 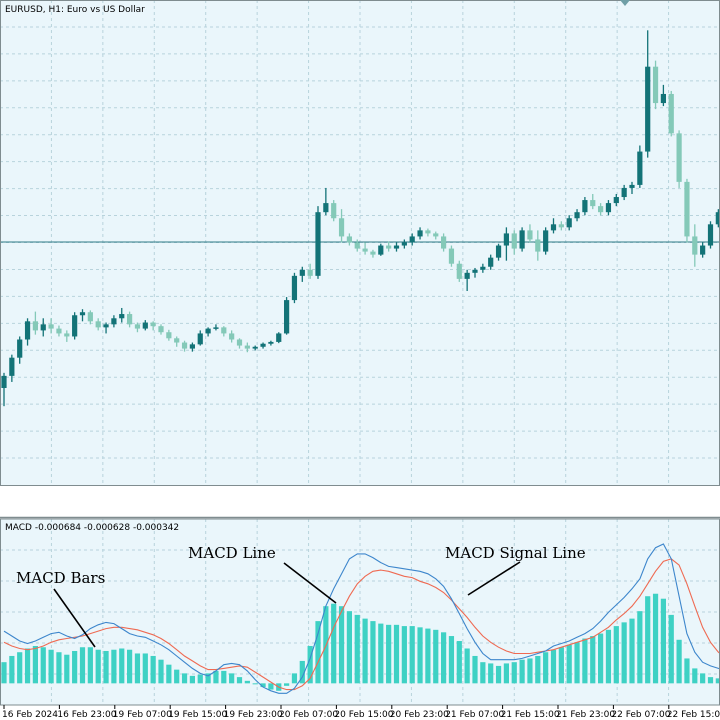 What do you see at coordinates (693, 715) in the screenshot?
I see `x-tick-label: 22 Feb 15:00` at bounding box center [693, 715].